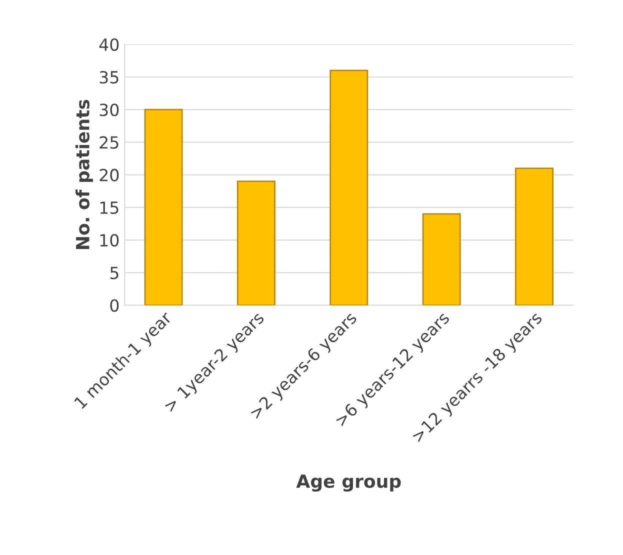 This screenshot has width=623, height=555. I want to click on y-tick-label: 25, so click(109, 142).